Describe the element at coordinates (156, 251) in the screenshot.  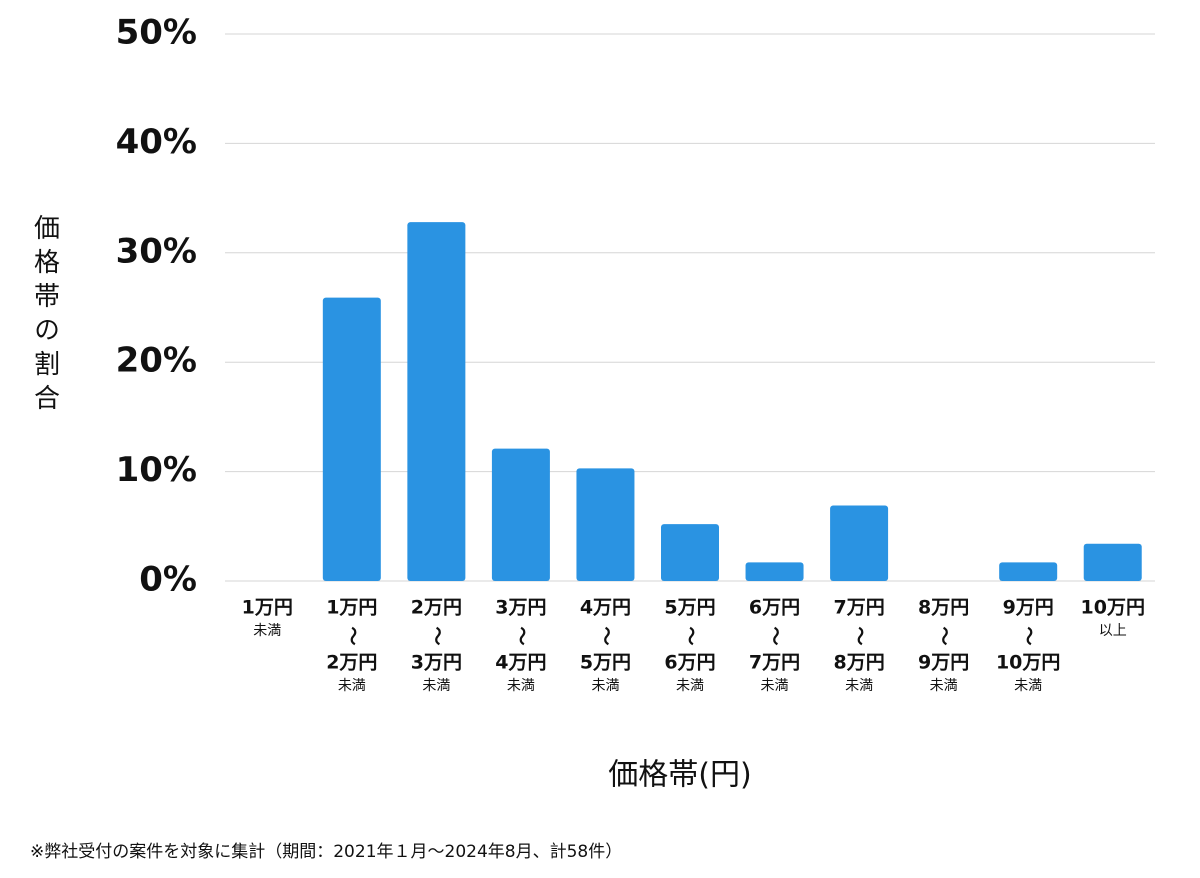
I see `y-tick-label: 30%` at that location.